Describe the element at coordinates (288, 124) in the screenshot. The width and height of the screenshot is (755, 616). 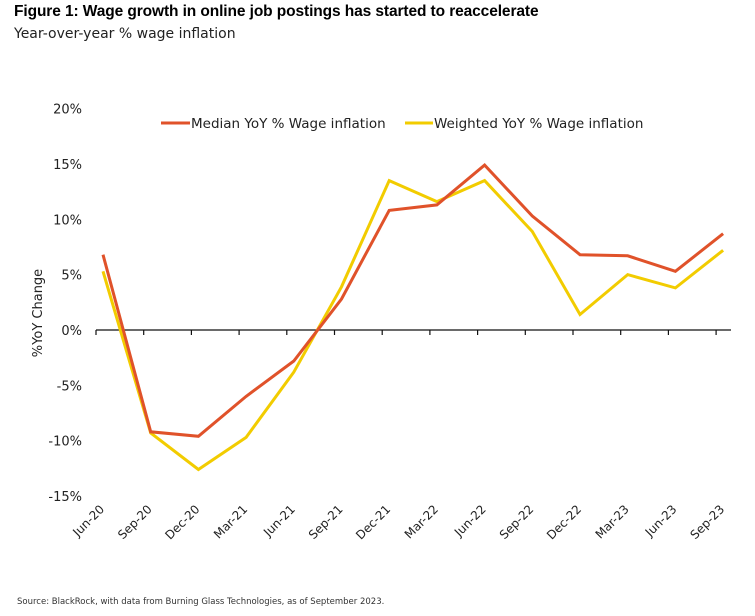
I see `legend-label-median: Median YoY % Wage inflation` at that location.